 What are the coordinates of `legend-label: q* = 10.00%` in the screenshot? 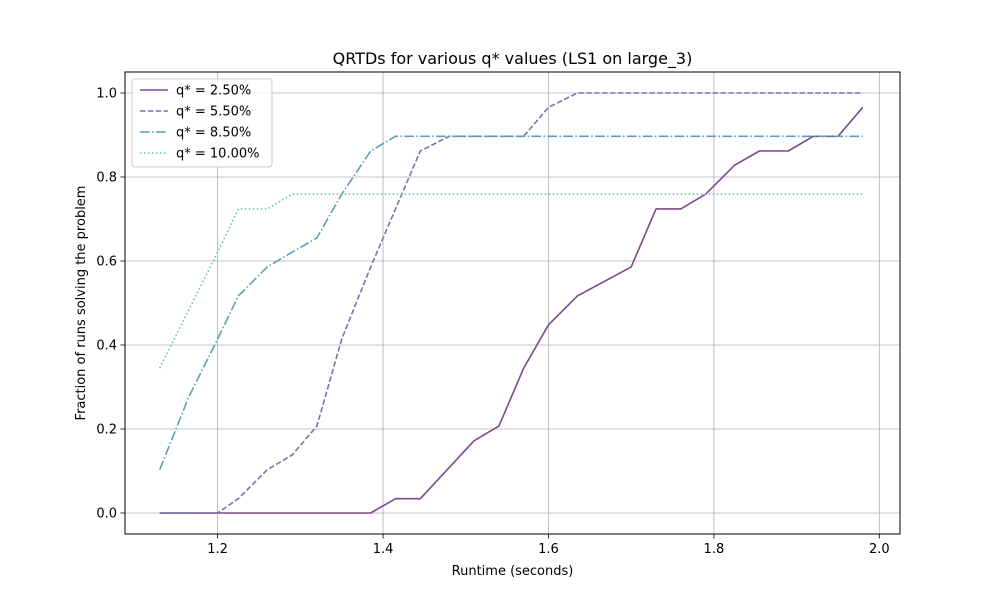 It's located at (217, 154).